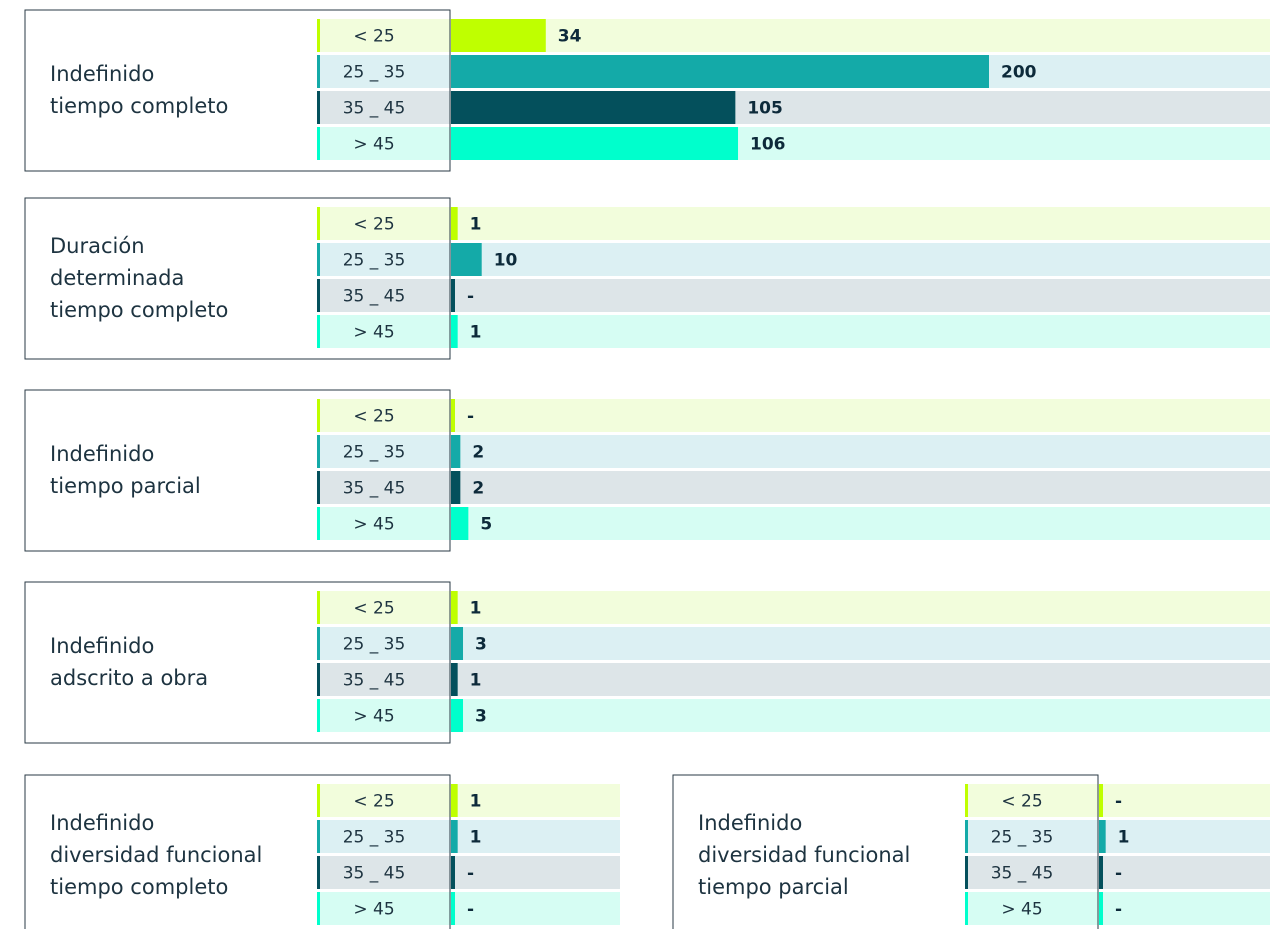 This screenshot has width=1278, height=929. Describe the element at coordinates (570, 37) in the screenshot. I see `value-label: 34` at that location.